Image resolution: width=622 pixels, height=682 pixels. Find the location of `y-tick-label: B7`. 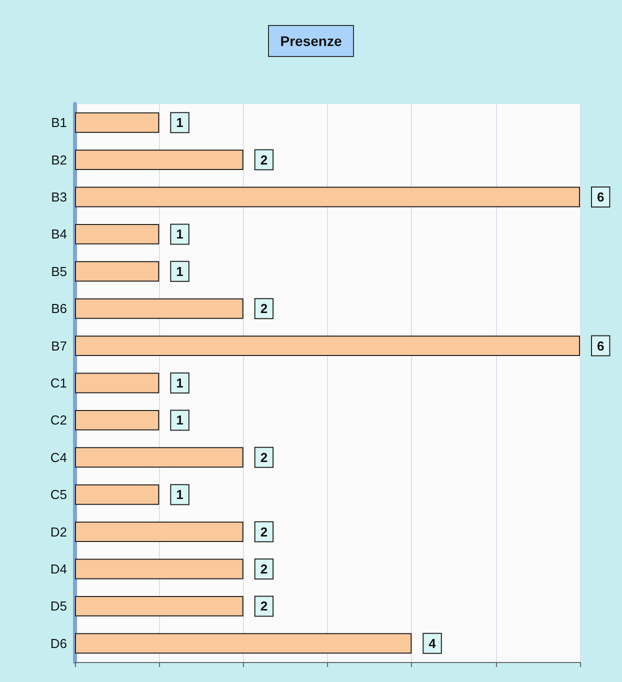

y-tick-label: B7 is located at coordinates (59, 346).